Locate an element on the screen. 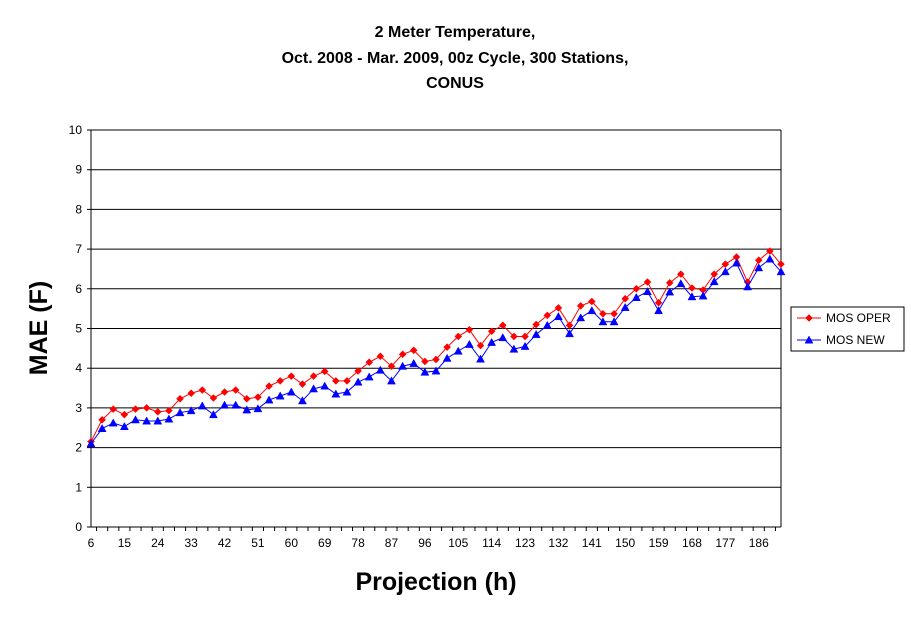 The width and height of the screenshot is (911, 623). legend-box is located at coordinates (847, 329).